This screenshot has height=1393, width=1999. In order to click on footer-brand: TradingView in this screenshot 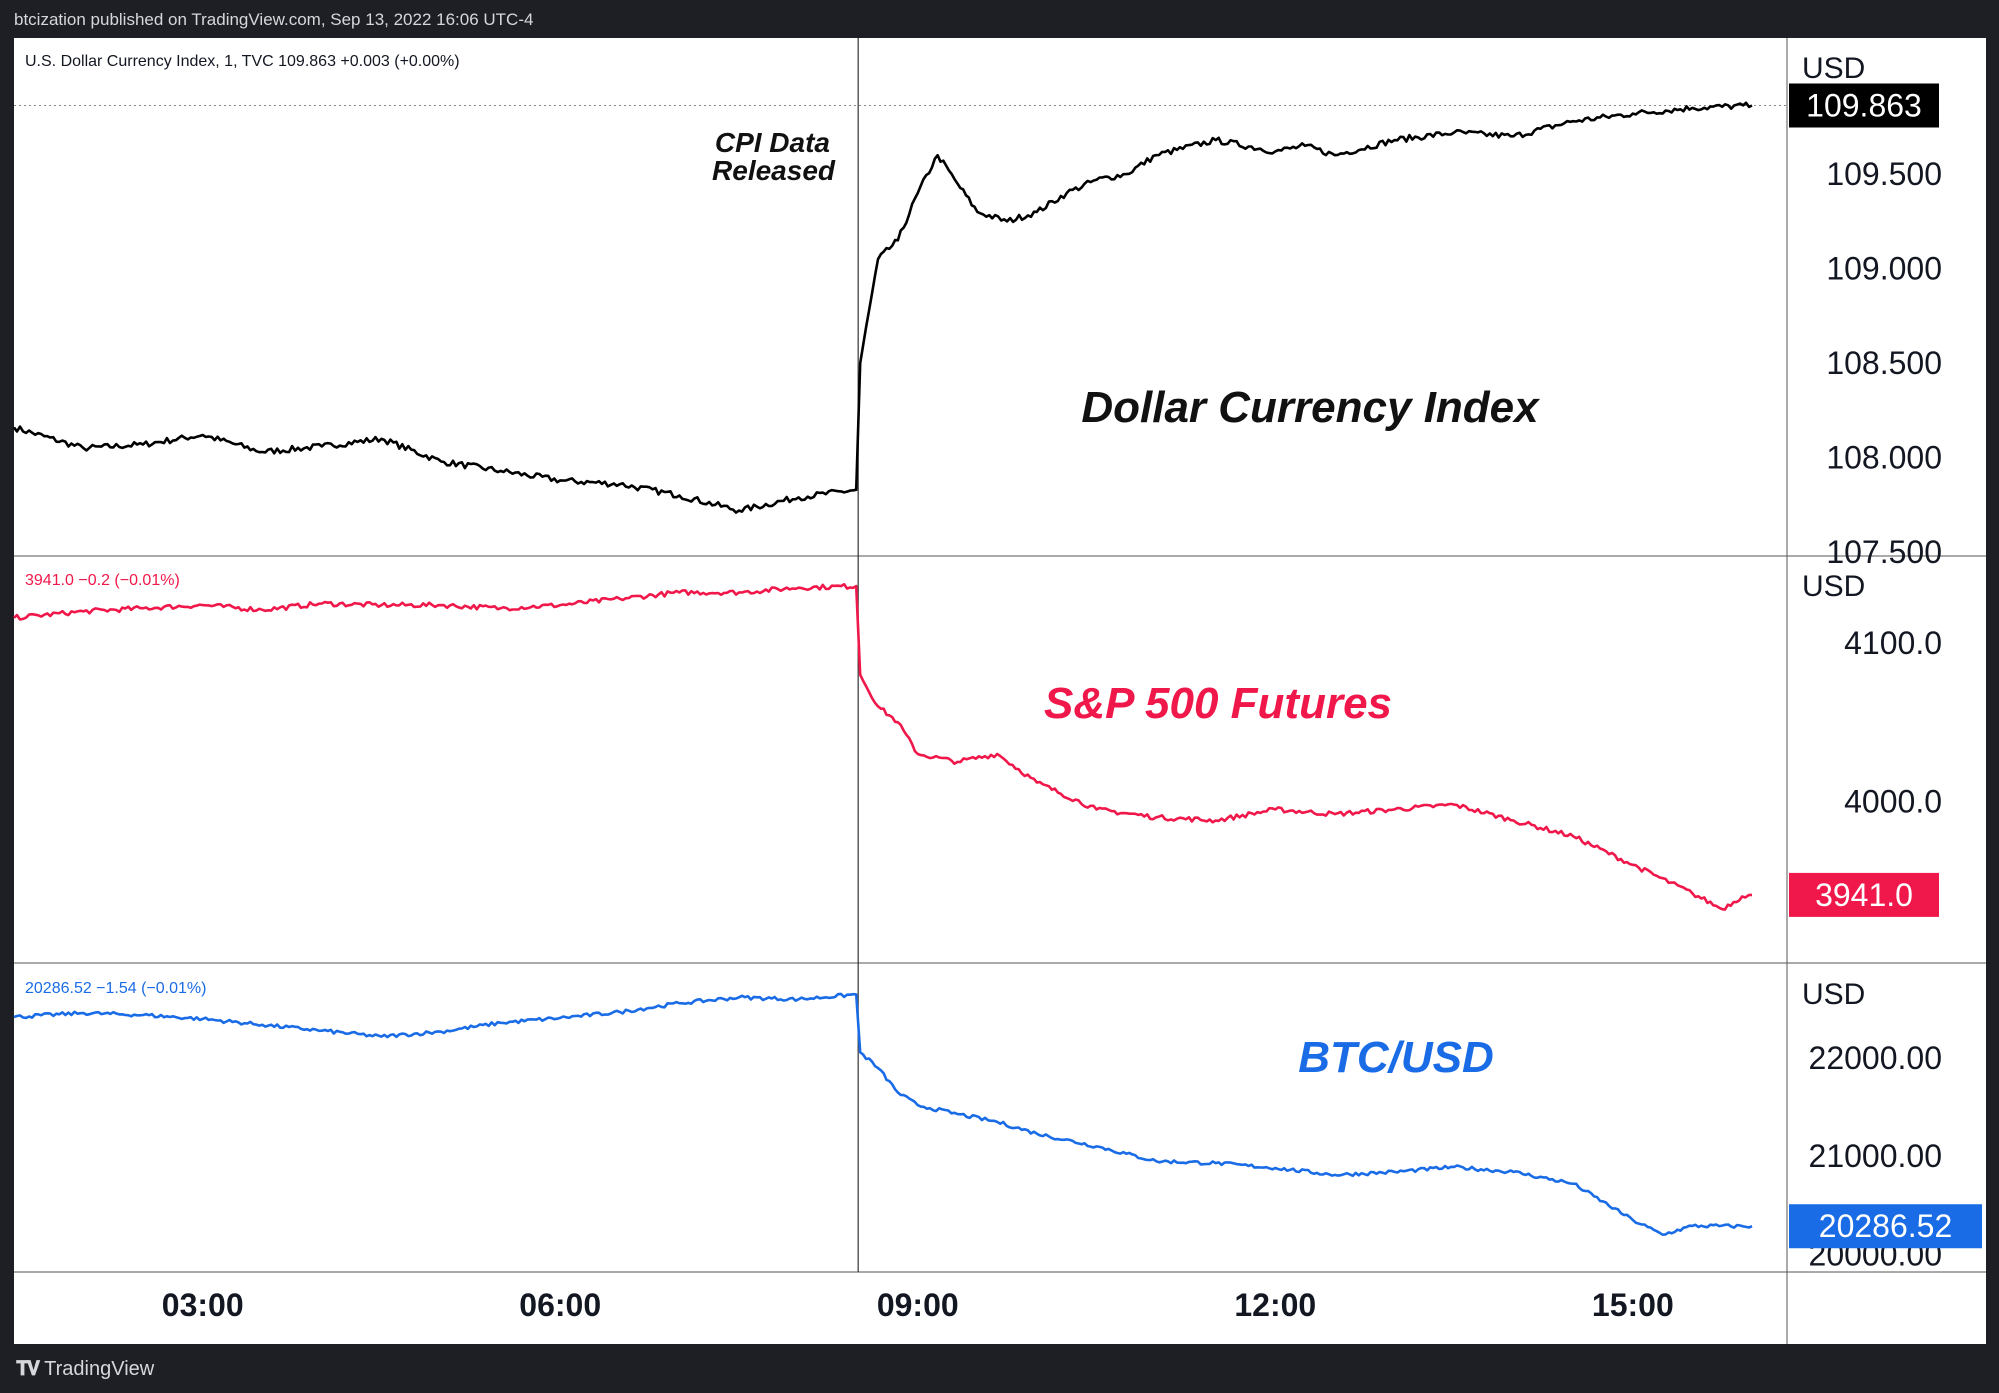, I will do `click(99, 1369)`.